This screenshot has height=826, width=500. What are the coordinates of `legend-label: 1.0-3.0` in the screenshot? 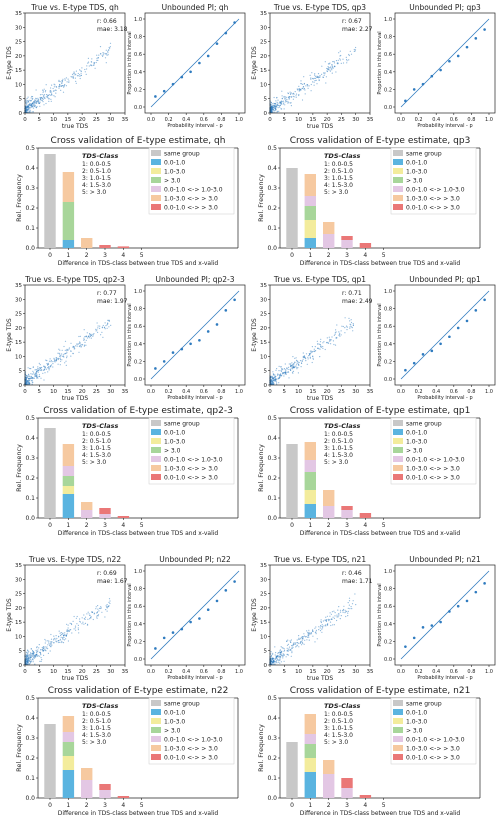 It's located at (174, 442).